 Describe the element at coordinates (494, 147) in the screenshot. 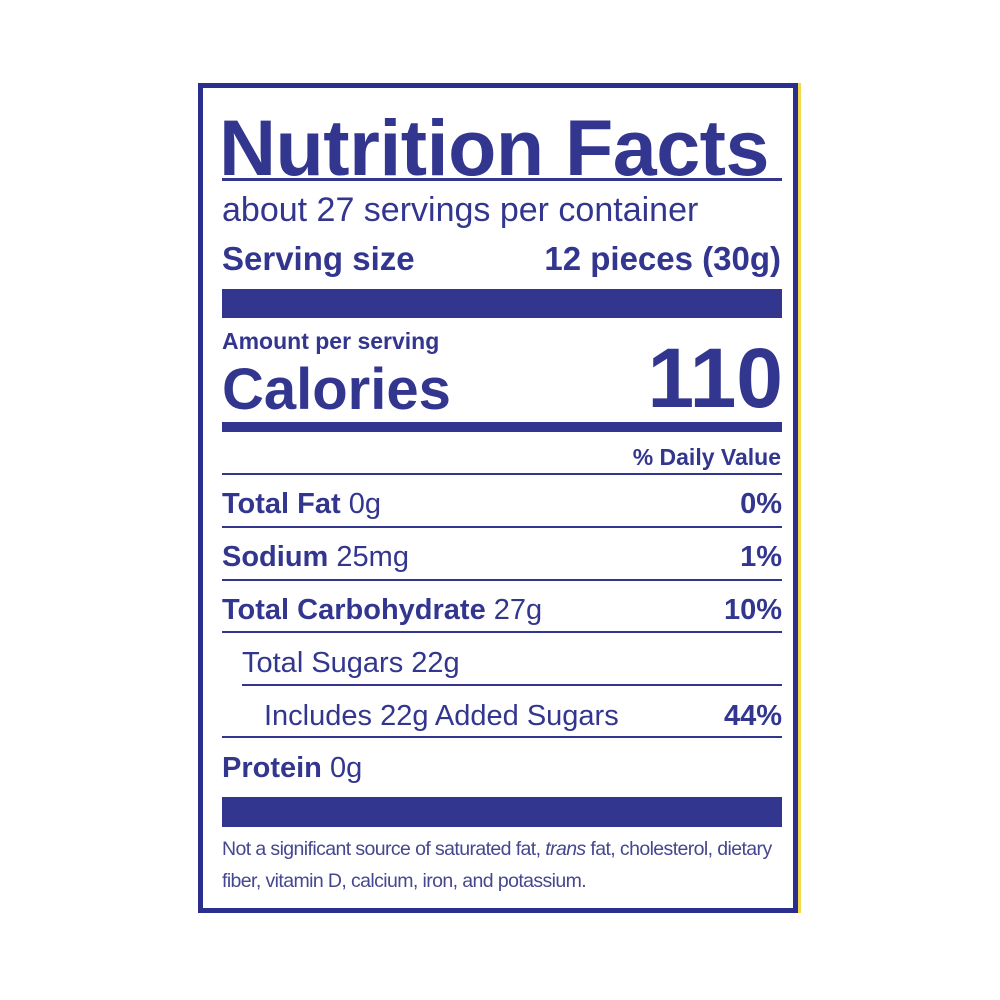

I see `label-title: Nutrition Facts` at that location.